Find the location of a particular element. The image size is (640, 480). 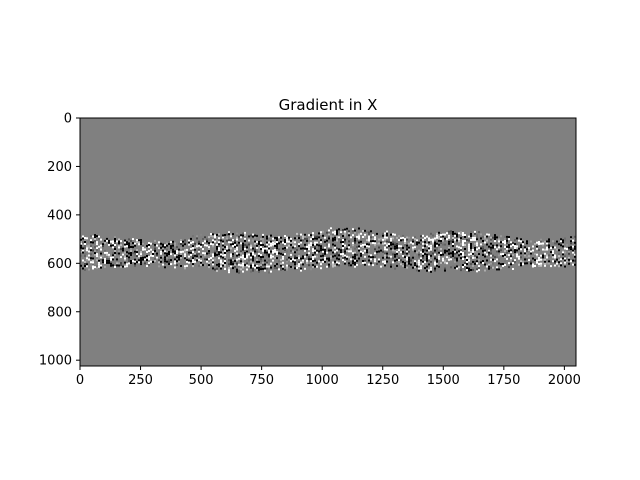

x-axis: 0 250 500 750 1000 1250 1500 1750 2000 is located at coordinates (328, 377).